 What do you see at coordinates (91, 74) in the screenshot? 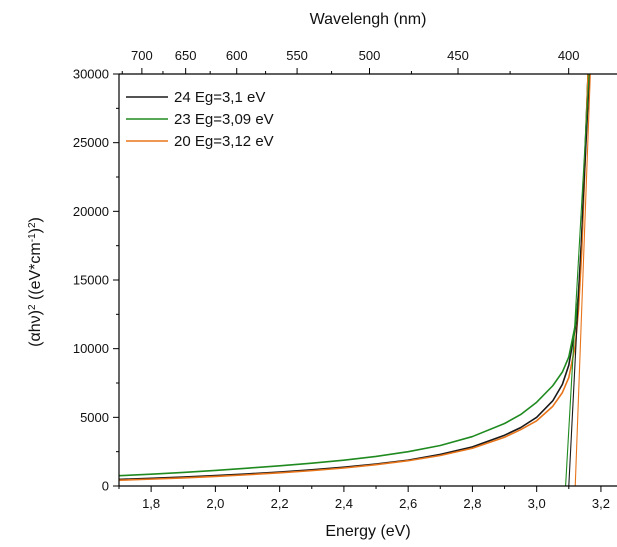
I see `y-tick-label: 30000` at bounding box center [91, 74].